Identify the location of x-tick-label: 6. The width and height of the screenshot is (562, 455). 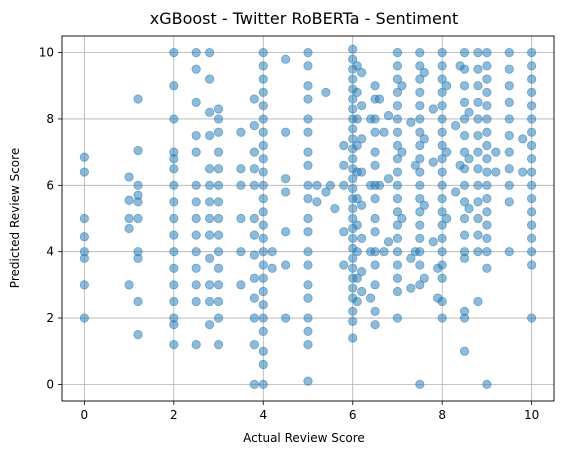
(353, 415).